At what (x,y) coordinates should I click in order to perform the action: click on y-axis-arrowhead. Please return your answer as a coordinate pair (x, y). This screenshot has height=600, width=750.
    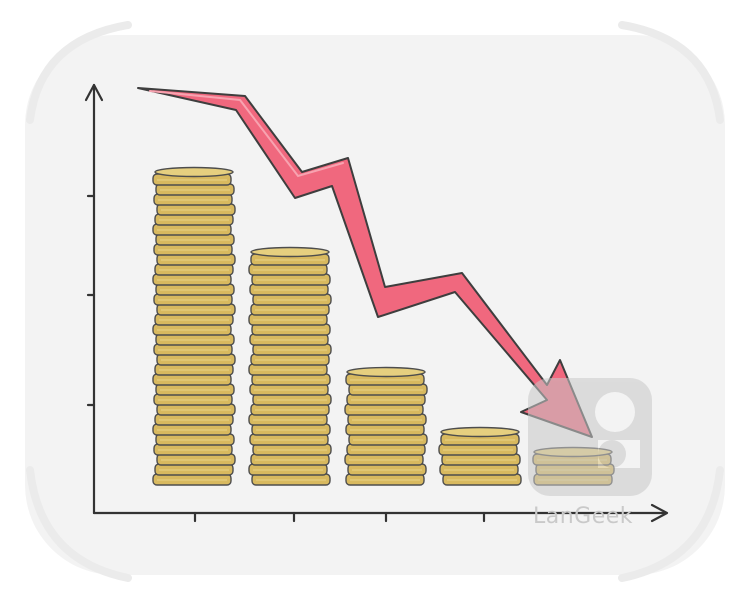
    Looking at the image, I should click on (94, 92).